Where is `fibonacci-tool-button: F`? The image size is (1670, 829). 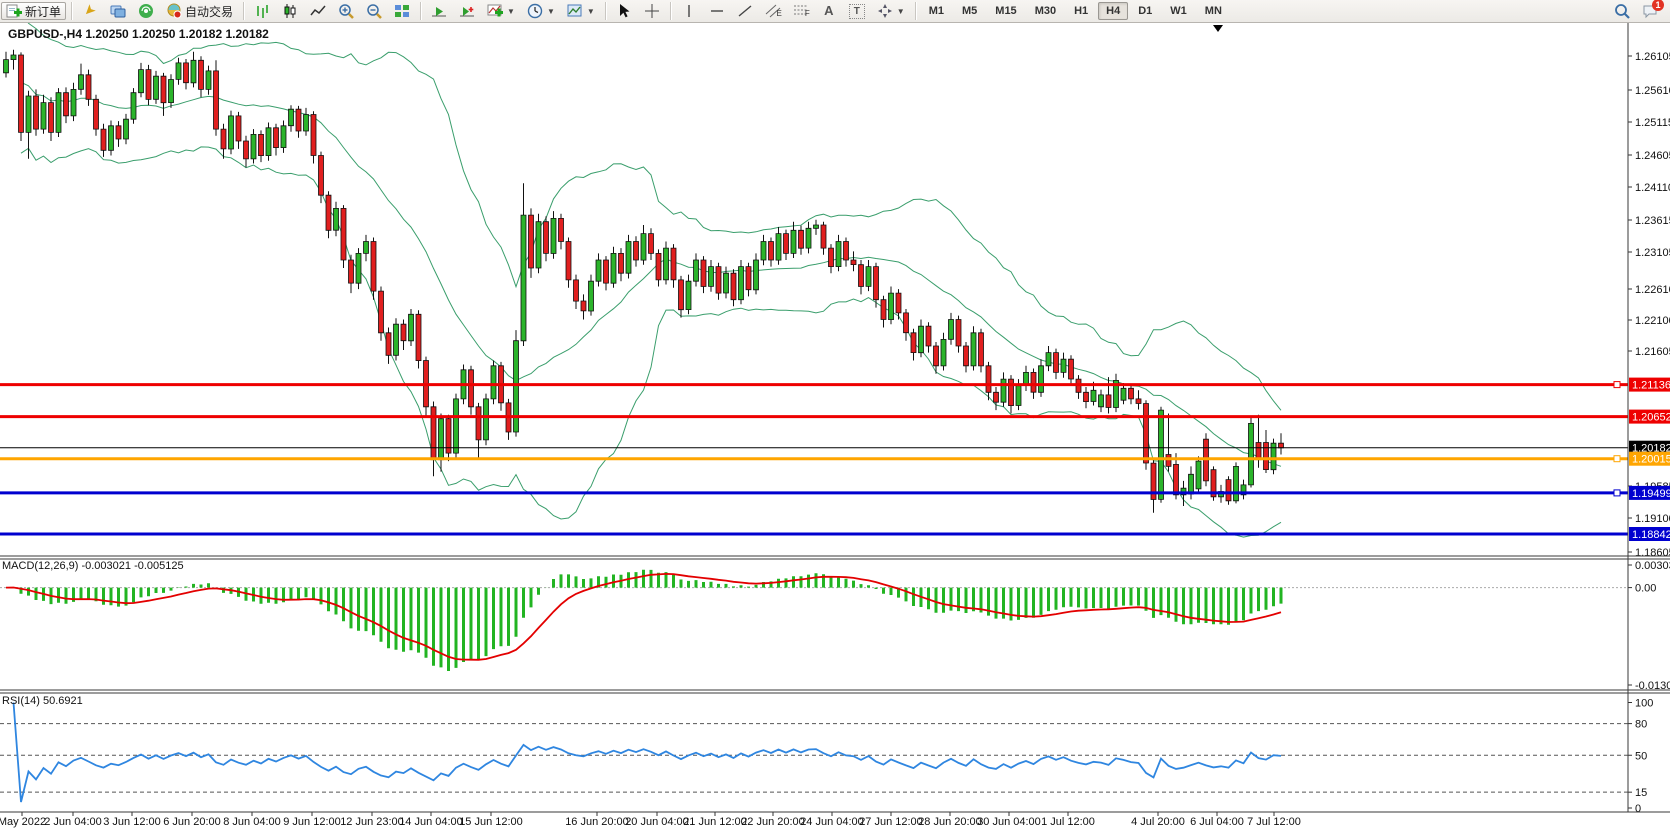 fibonacci-tool-button: F is located at coordinates (801, 11).